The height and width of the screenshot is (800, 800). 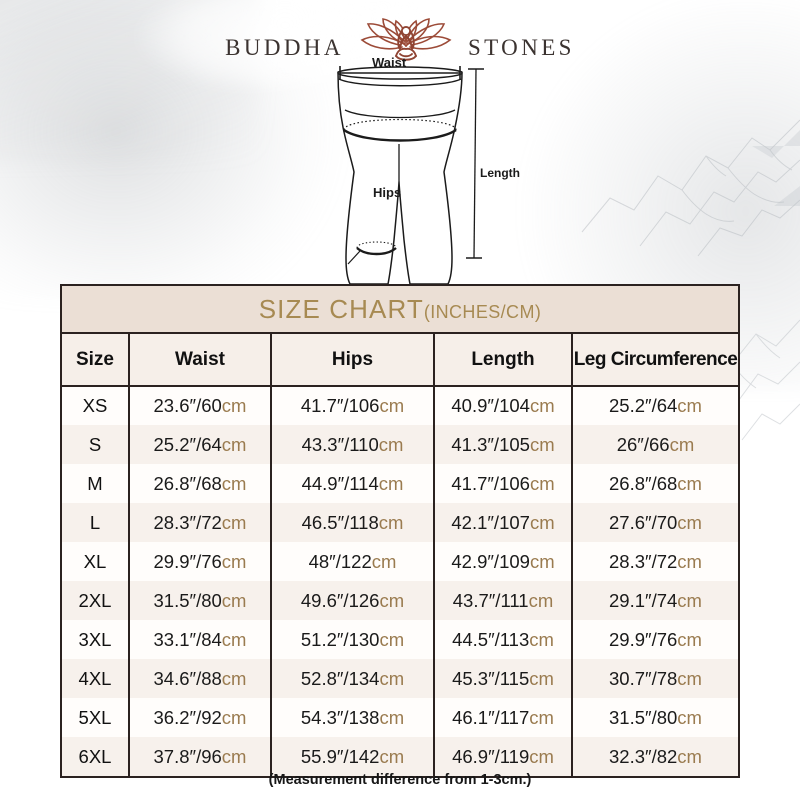 What do you see at coordinates (491, 756) in the screenshot?
I see `measurement-value: 46.9″/119` at bounding box center [491, 756].